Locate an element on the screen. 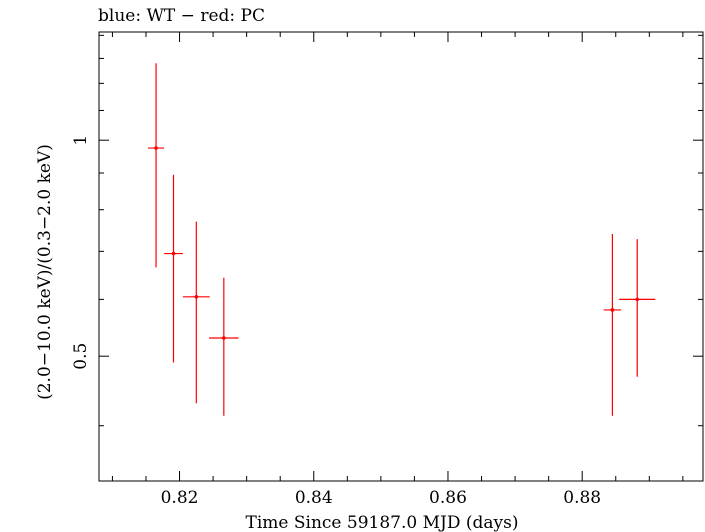  y-axis-label: (2.0−10.0 keV)/(0.3−2.0 keV) is located at coordinates (45, 272).